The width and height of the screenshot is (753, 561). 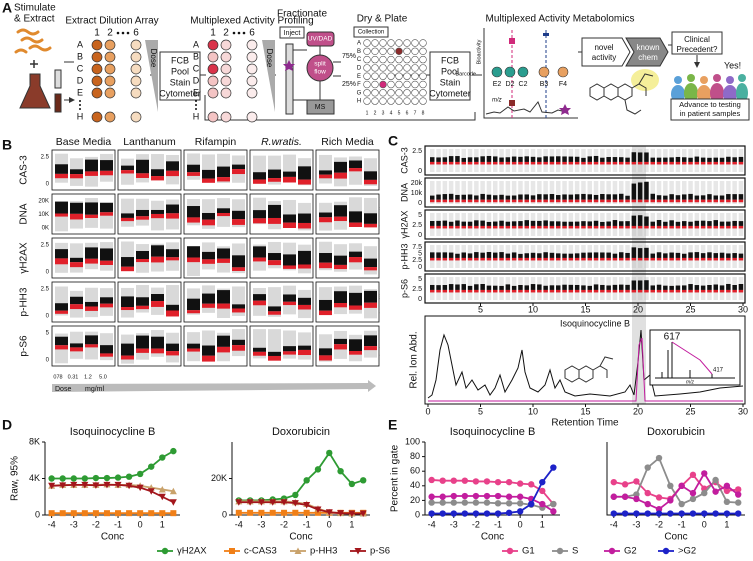 What do you see at coordinates (234, 33) in the screenshot?
I see `ellipsis-dot` at bounding box center [234, 33].